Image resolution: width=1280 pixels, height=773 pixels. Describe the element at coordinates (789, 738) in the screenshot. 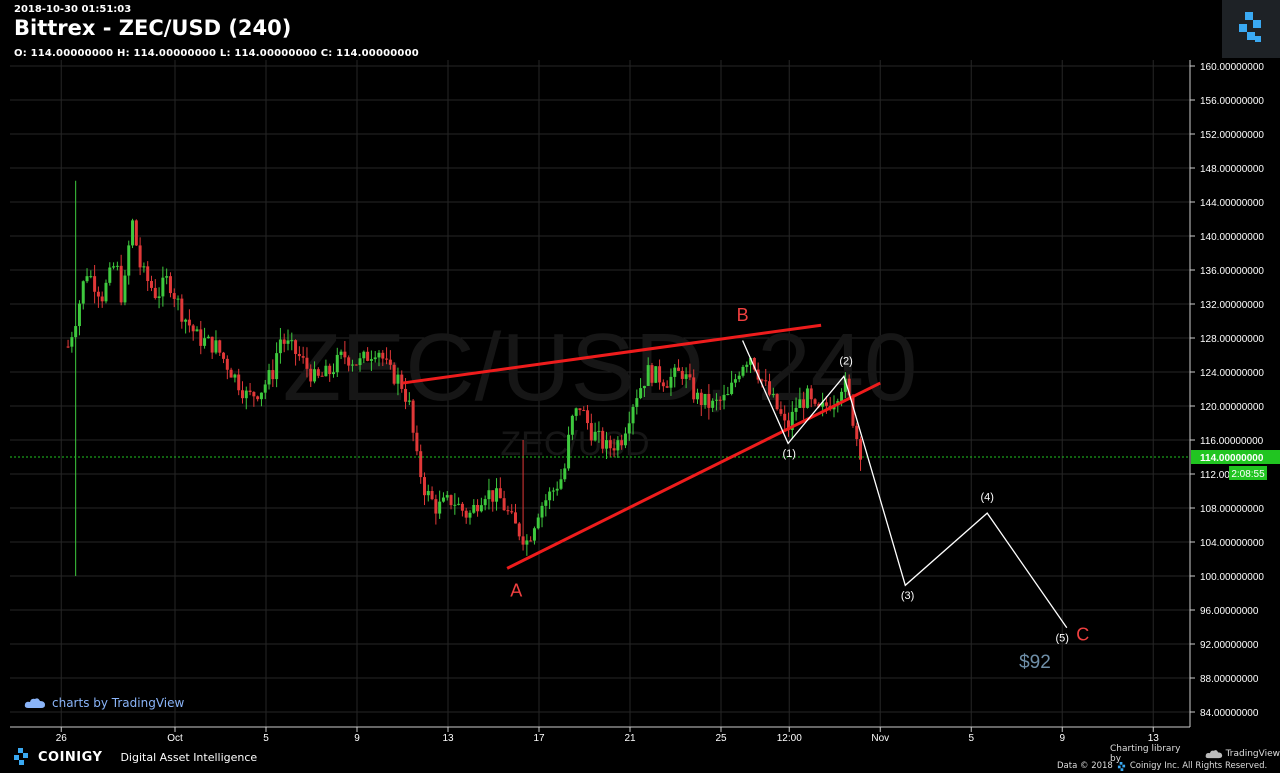

I see `x-tick-label: 12:00` at that location.